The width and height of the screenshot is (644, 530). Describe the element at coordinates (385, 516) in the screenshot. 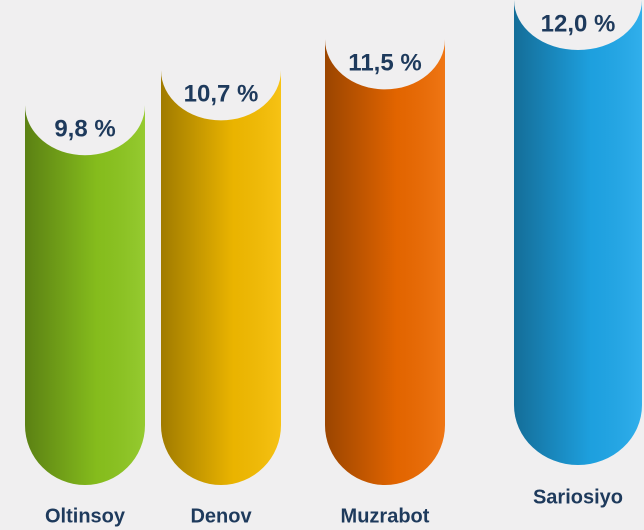

I see `category-label: Muzrabot` at that location.